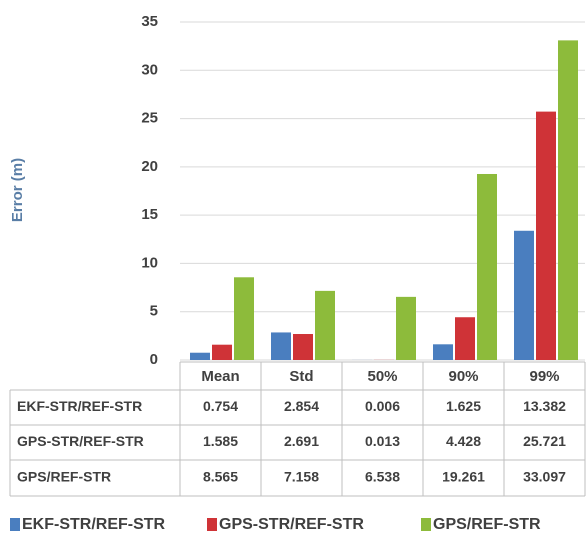  I want to click on table-cell: 25.721, so click(544, 441).